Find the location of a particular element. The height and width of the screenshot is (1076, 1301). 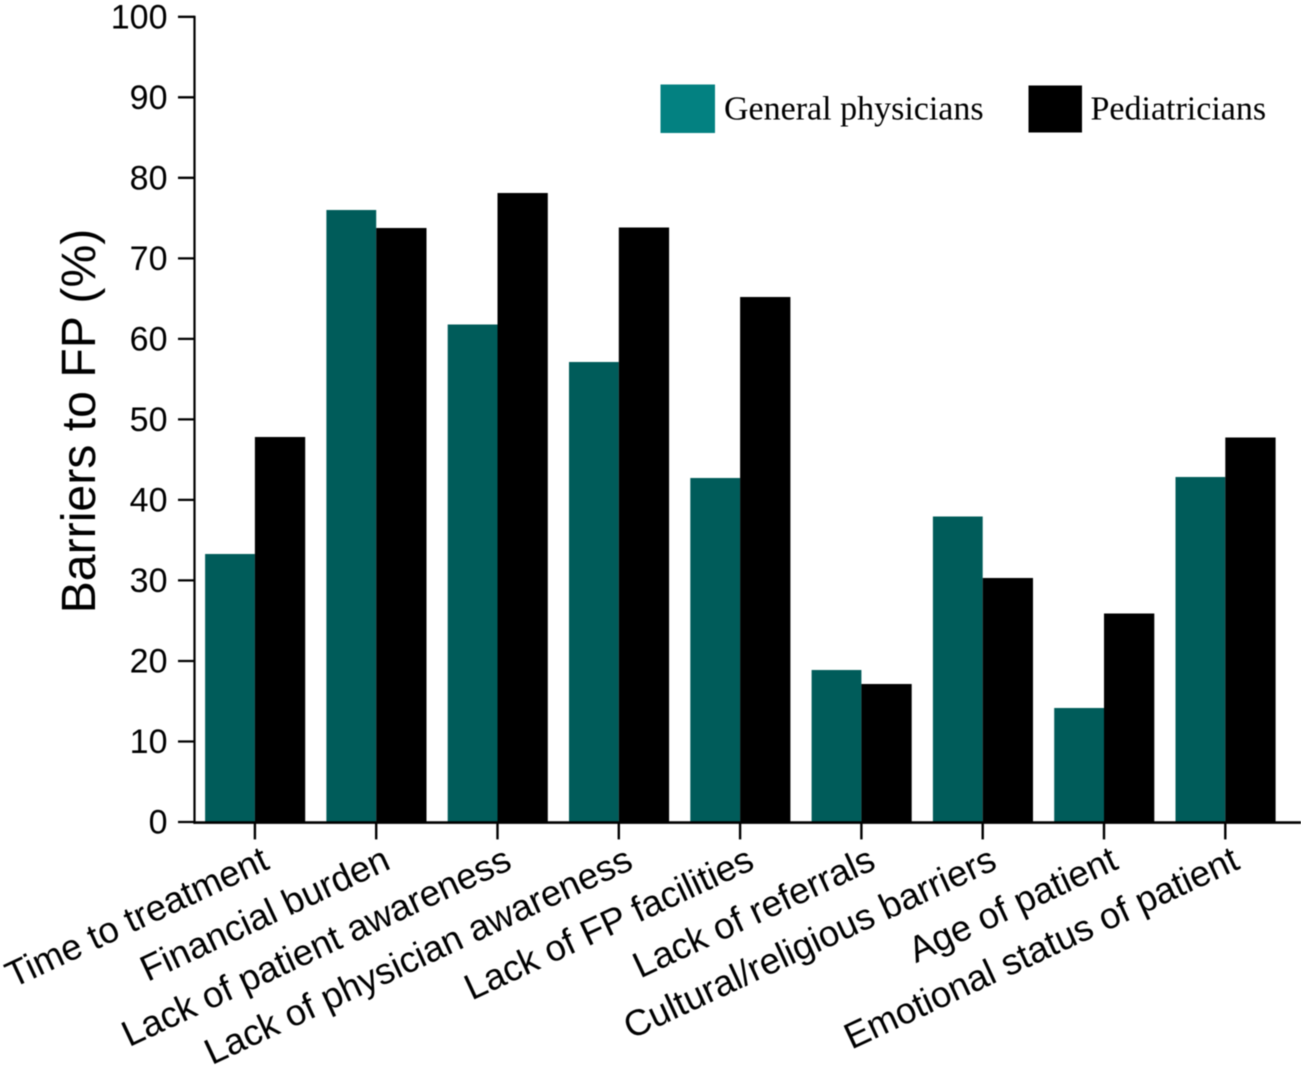

svg-text: 40 is located at coordinates (149, 501).